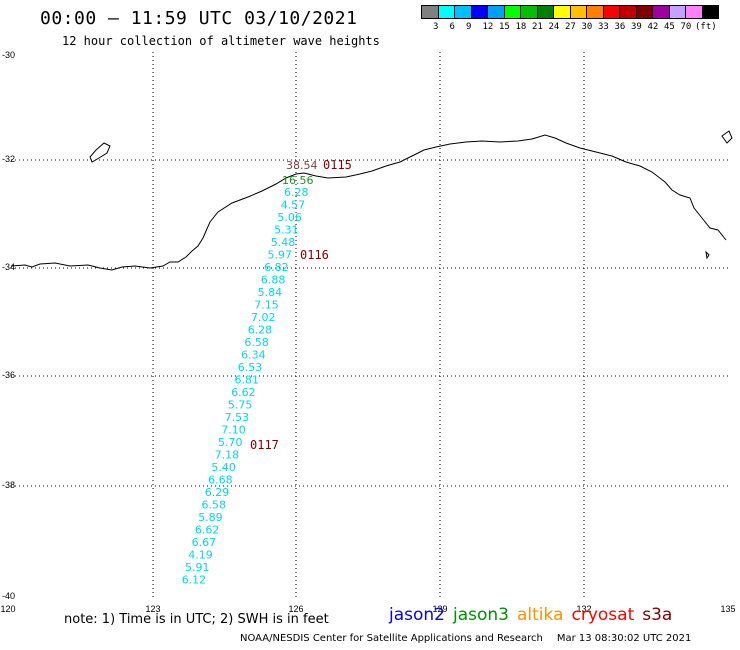 This screenshot has width=740, height=650. Describe the element at coordinates (706, 27) in the screenshot. I see `legend-label: (ft)` at that location.